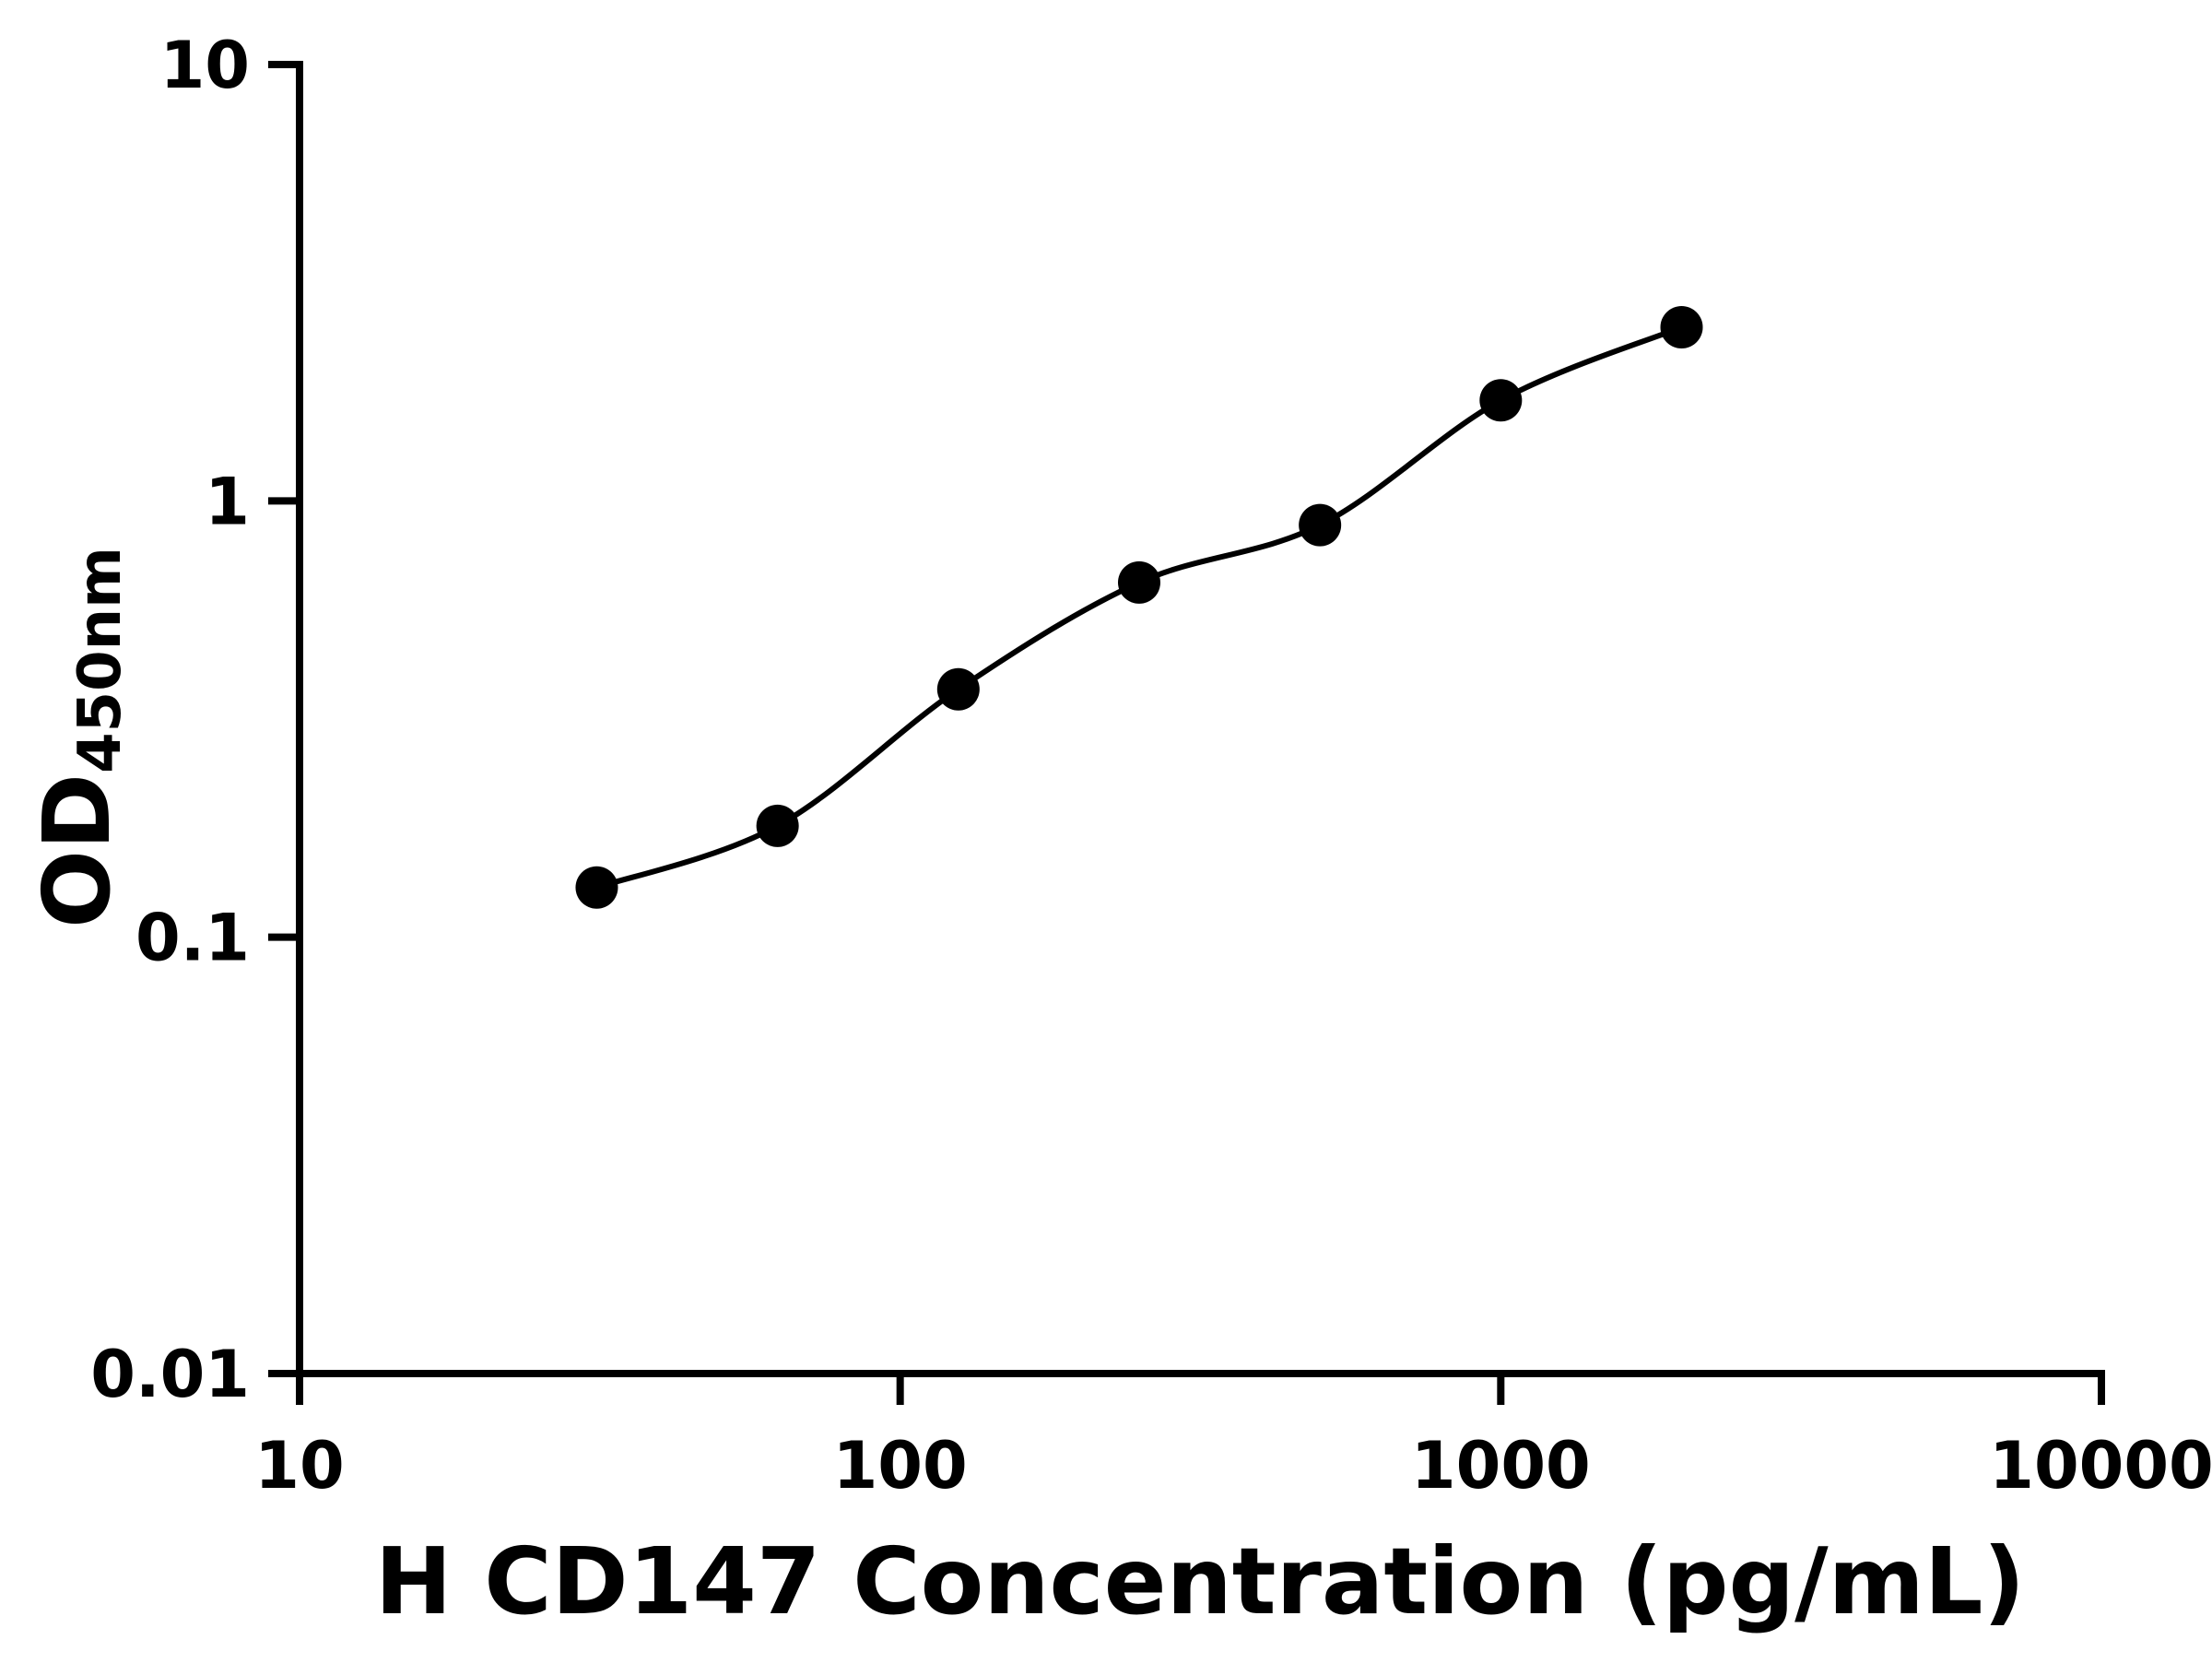  What do you see at coordinates (227, 502) in the screenshot?
I see `y-tick-label: 1` at bounding box center [227, 502].